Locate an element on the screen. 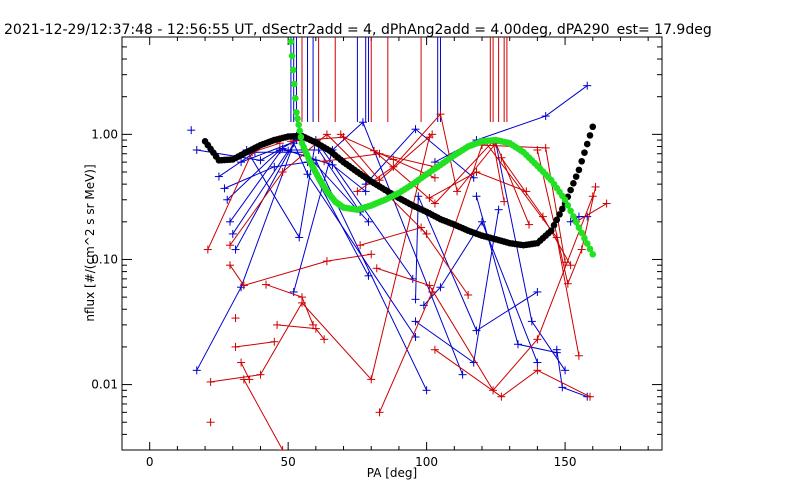 The width and height of the screenshot is (800, 500). x-tick-label: 150 is located at coordinates (565, 462).